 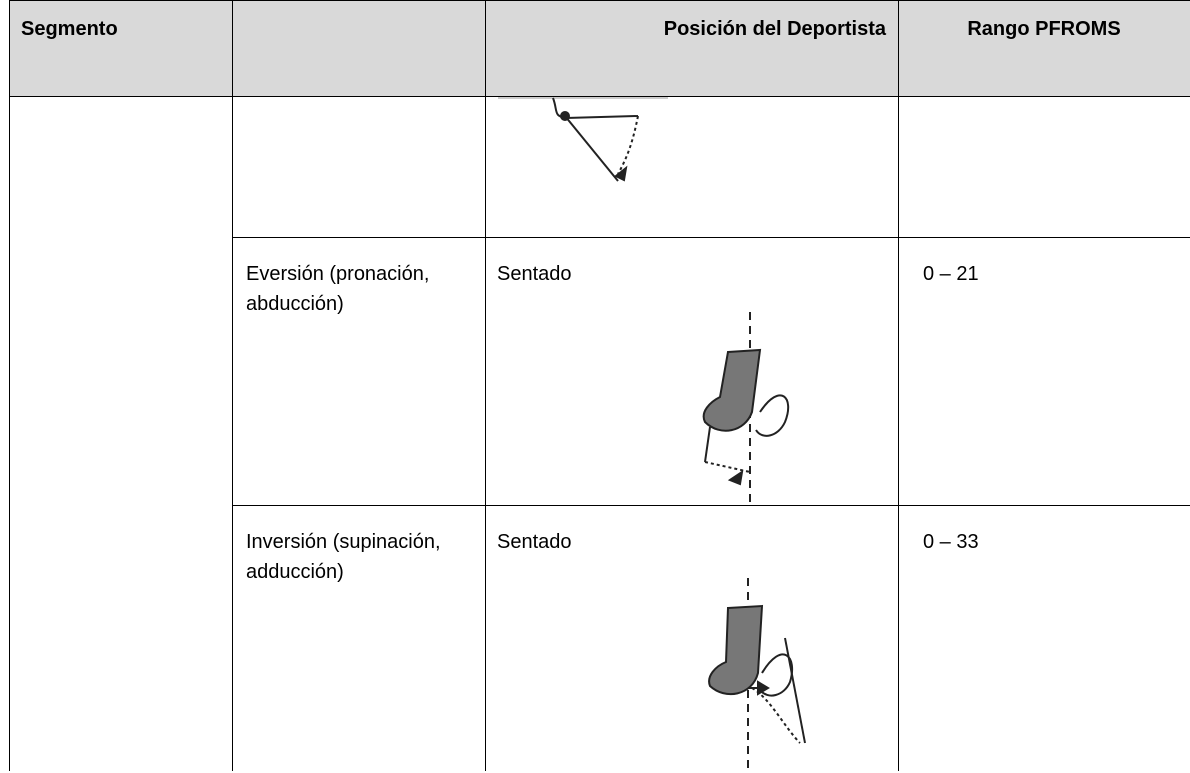 I want to click on header-cell: Segmento, so click(x=69, y=29).